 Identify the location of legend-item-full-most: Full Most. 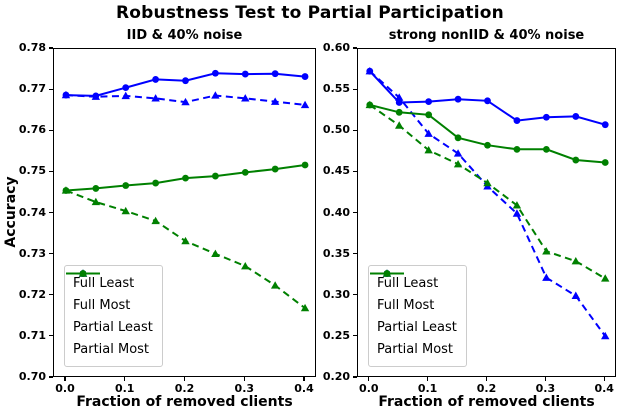
(109, 292).